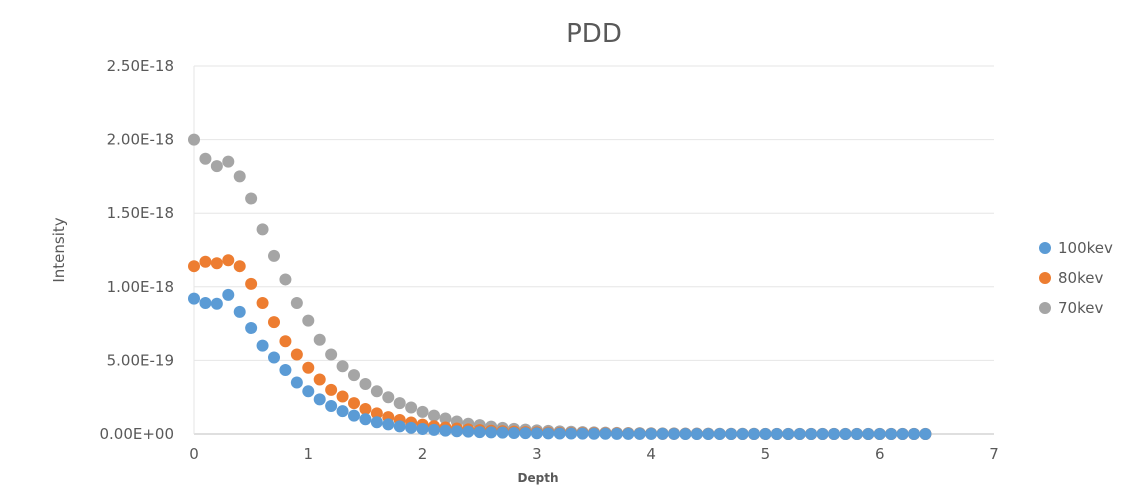 The height and width of the screenshot is (499, 1143). What do you see at coordinates (537, 454) in the screenshot?
I see `x-tick-label: 3` at bounding box center [537, 454].